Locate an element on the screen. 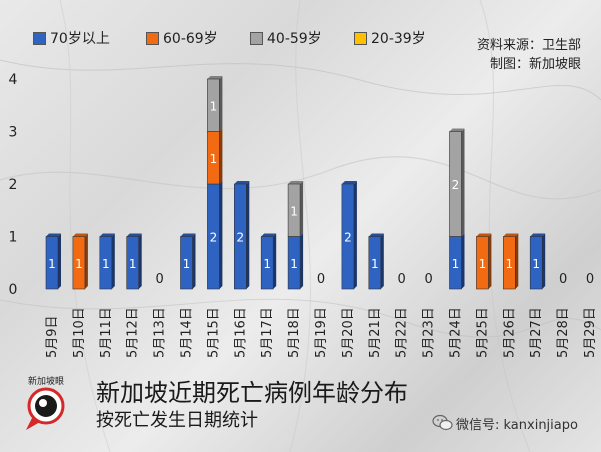 The width and height of the screenshot is (601, 452). x-tick-label: 5月9日 is located at coordinates (52, 336).